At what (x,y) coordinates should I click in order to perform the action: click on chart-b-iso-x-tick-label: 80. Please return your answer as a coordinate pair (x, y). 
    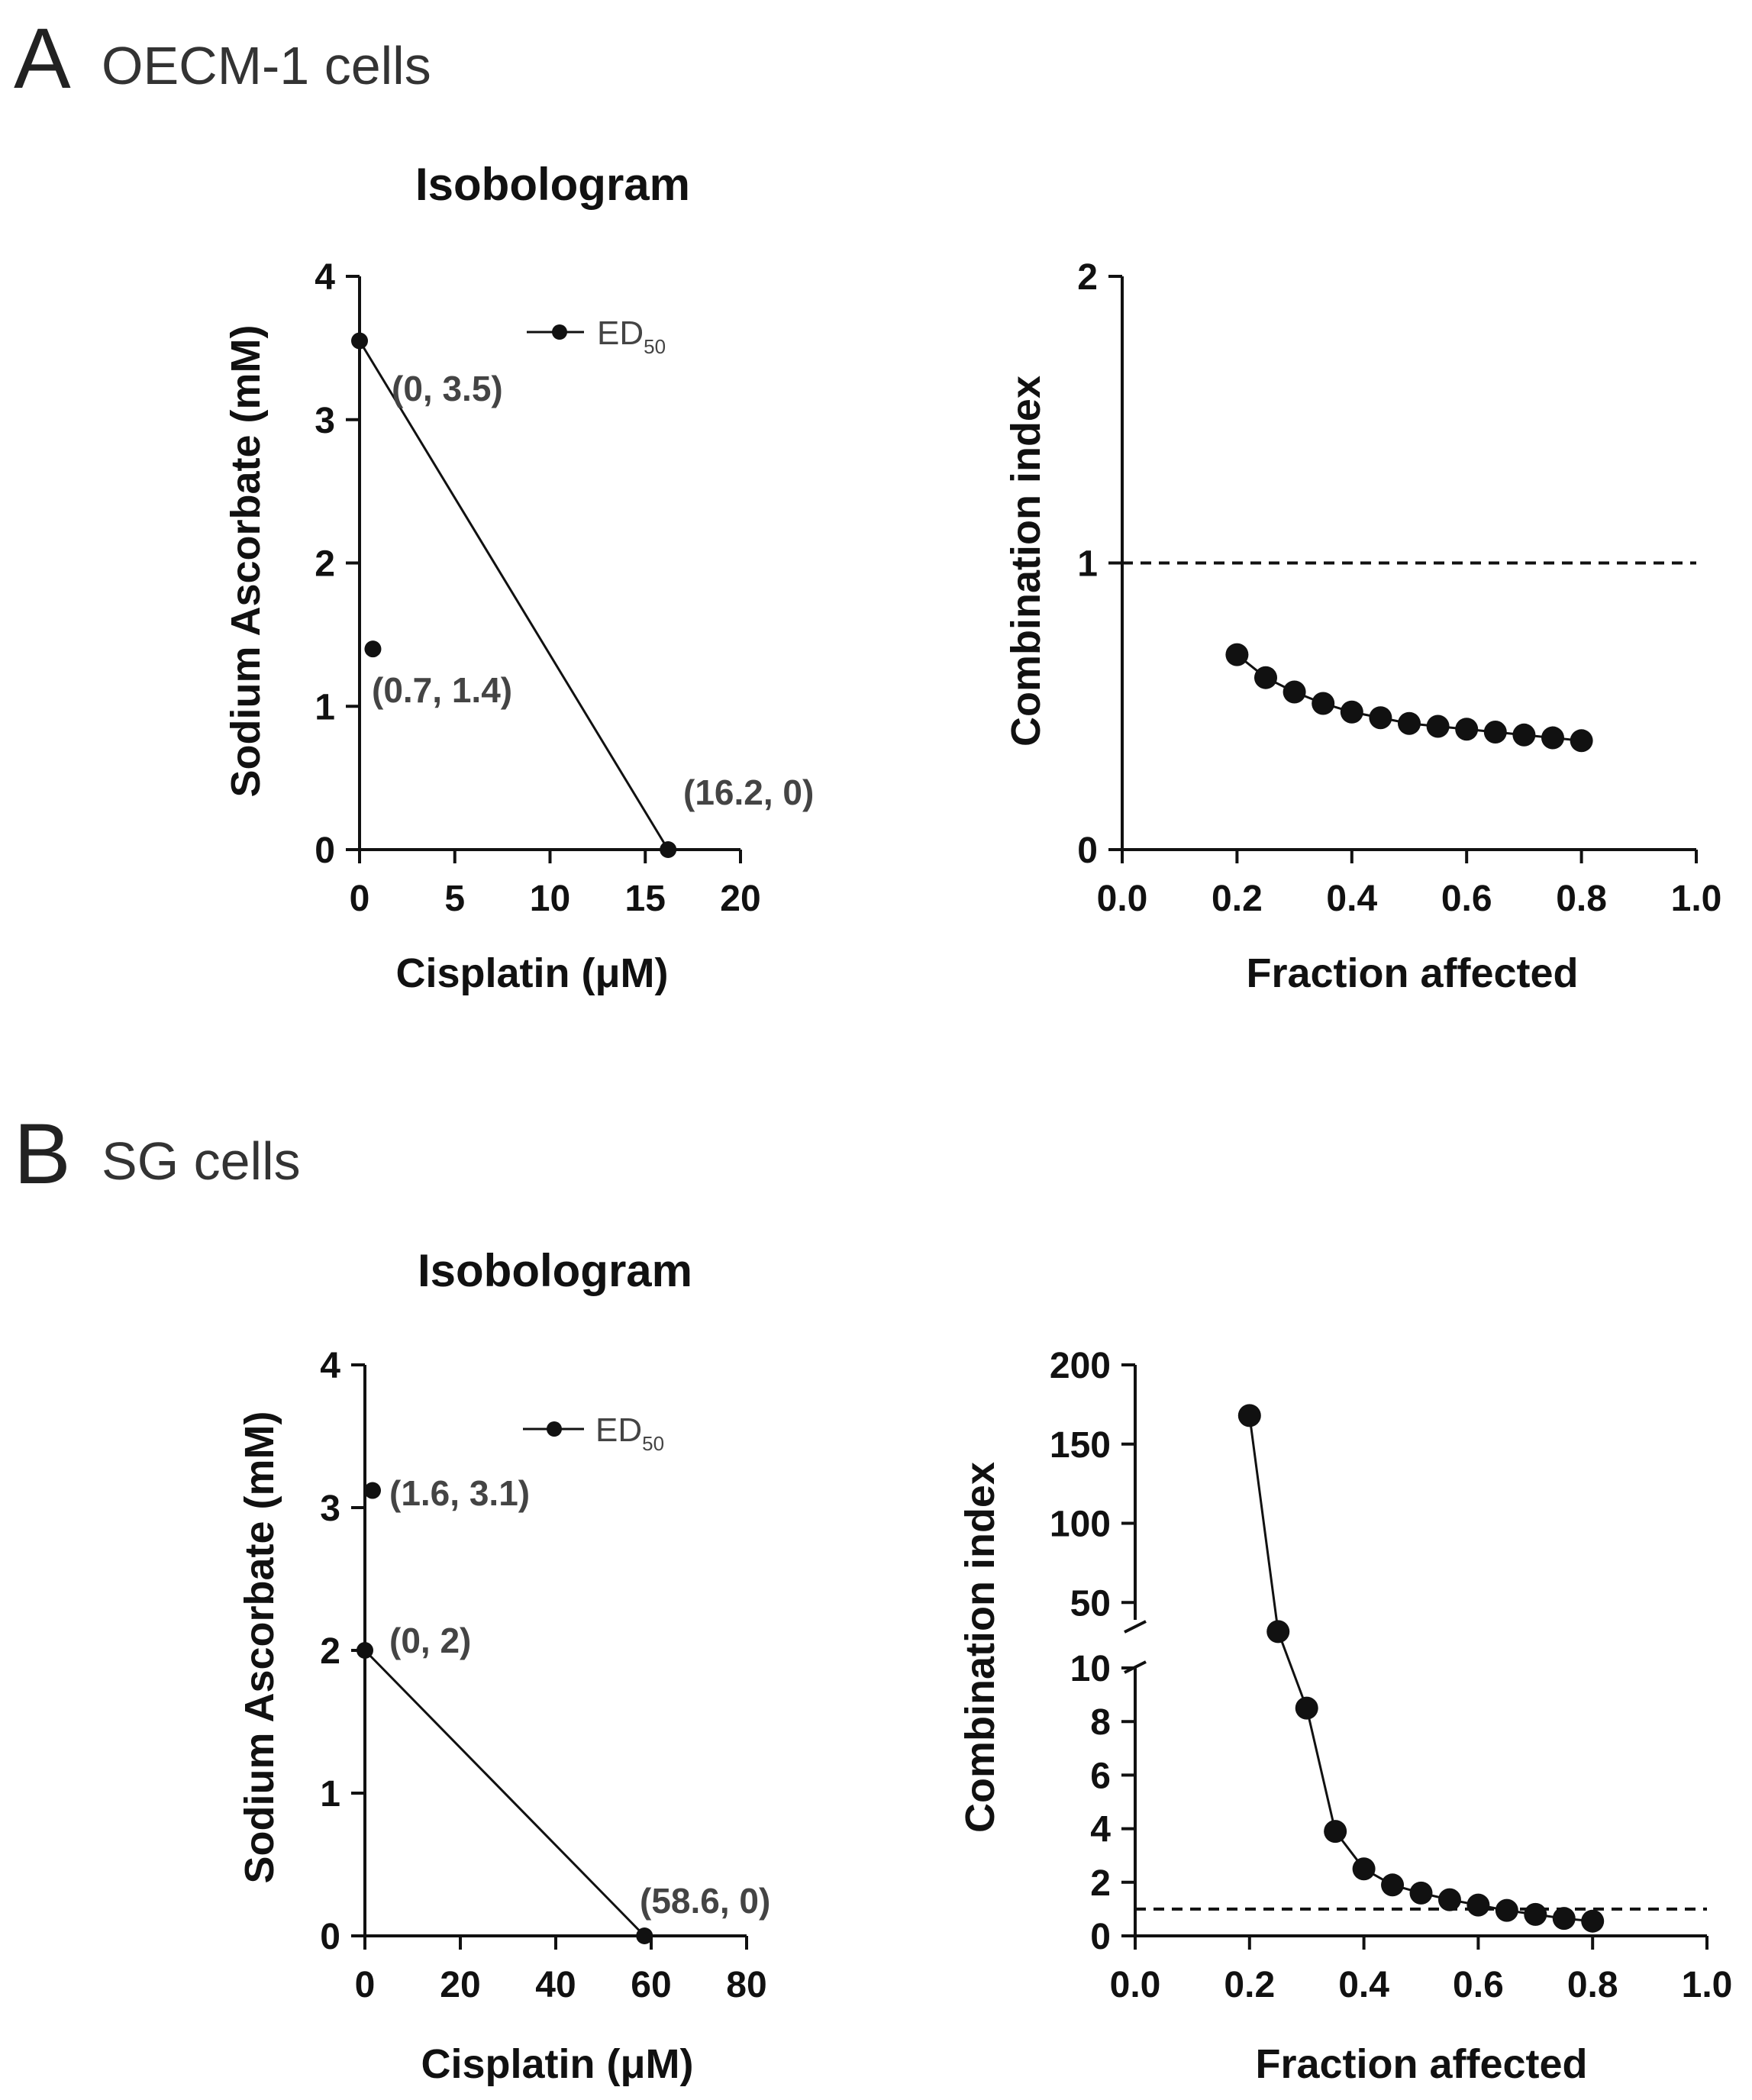
    Looking at the image, I should click on (746, 1985).